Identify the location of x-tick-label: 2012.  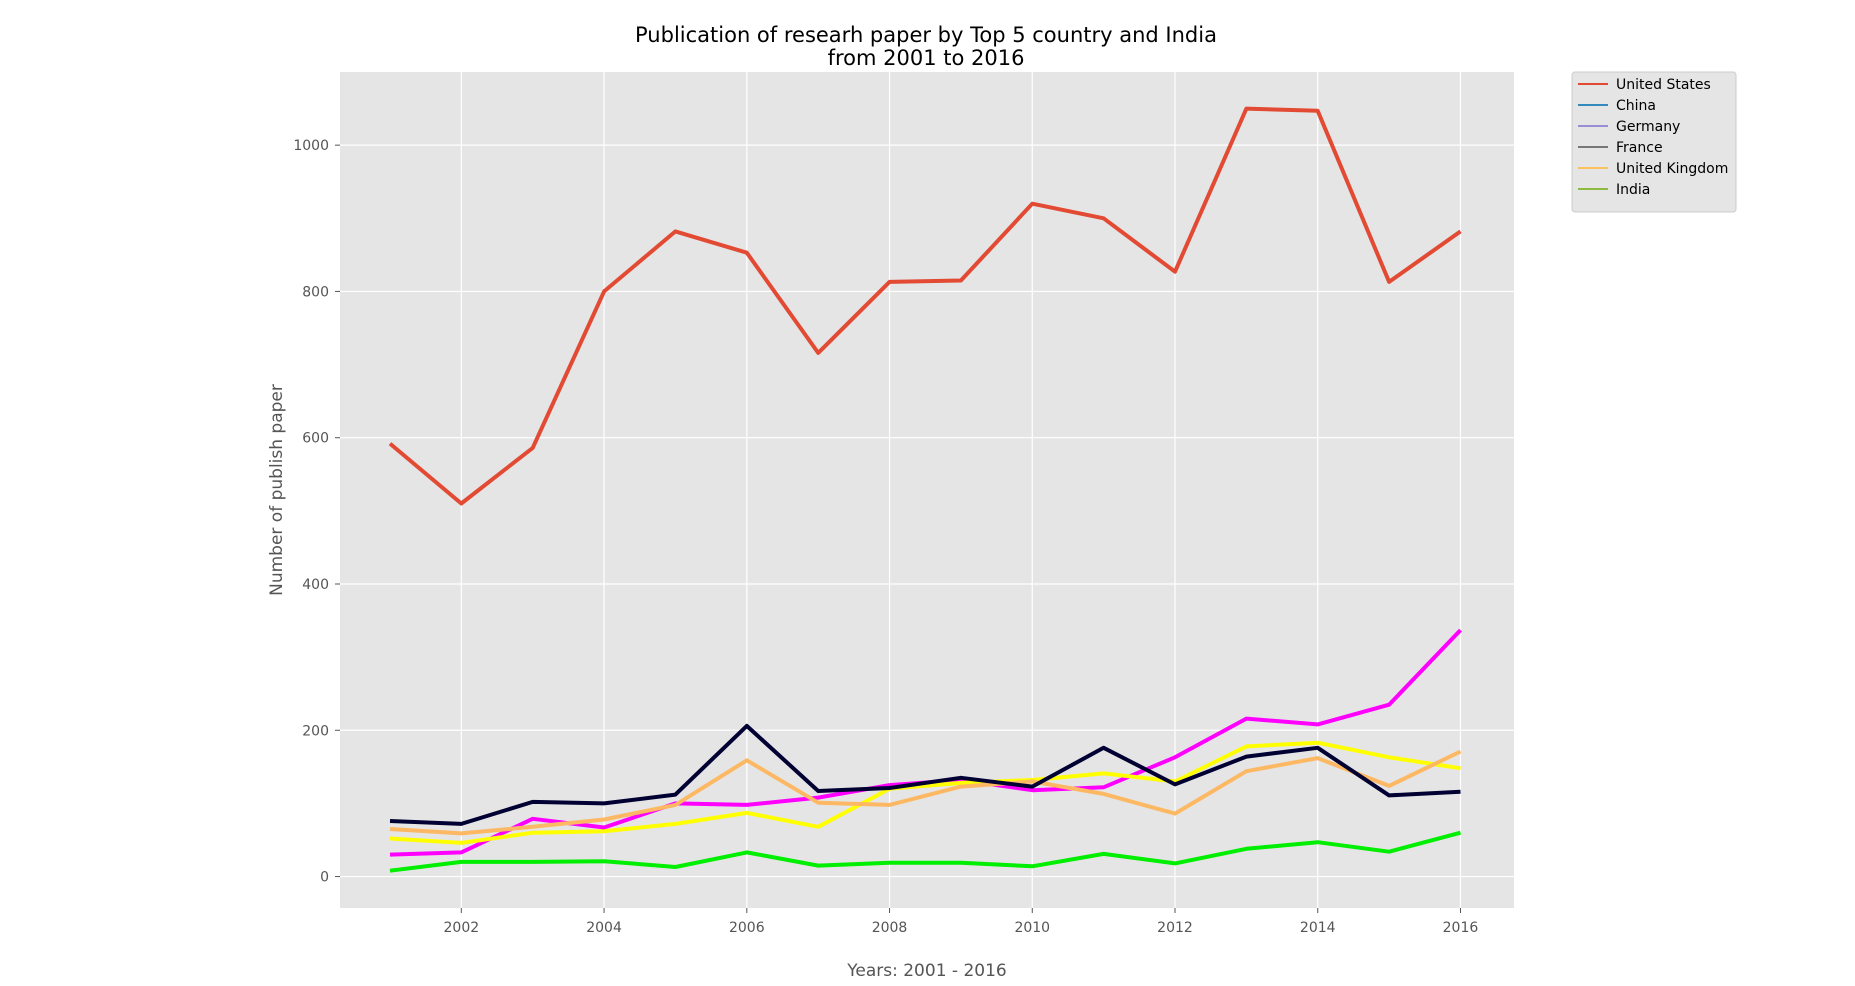
(1175, 928).